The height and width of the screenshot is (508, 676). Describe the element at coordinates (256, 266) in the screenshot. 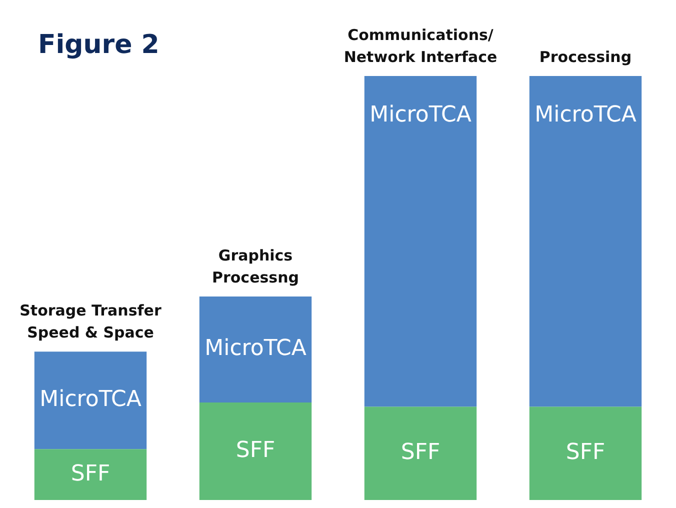

I see `x-tick-label: Graphics Processng` at that location.